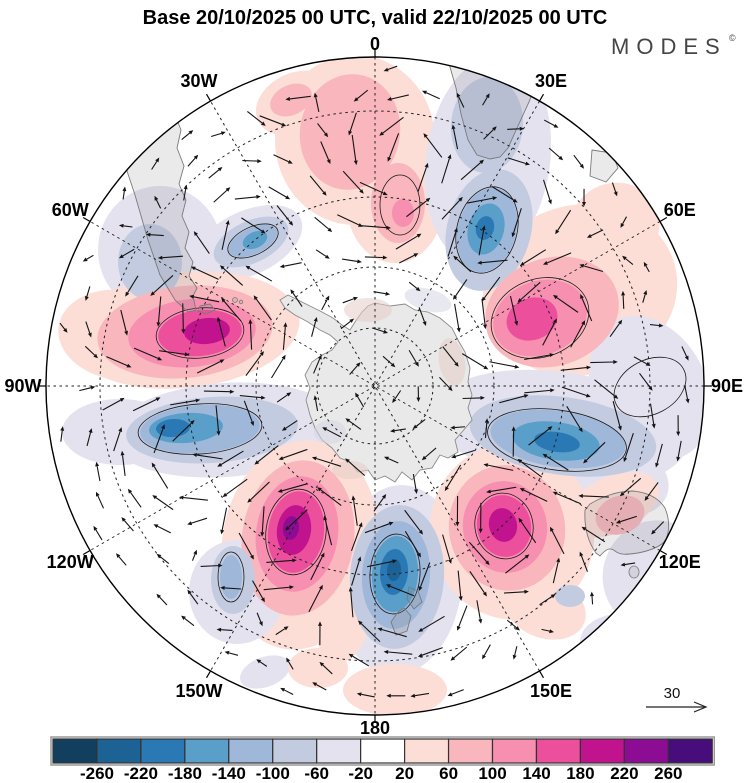 This screenshot has width=750, height=783. Describe the element at coordinates (141, 773) in the screenshot. I see `colorbar-tick-label: -220` at that location.